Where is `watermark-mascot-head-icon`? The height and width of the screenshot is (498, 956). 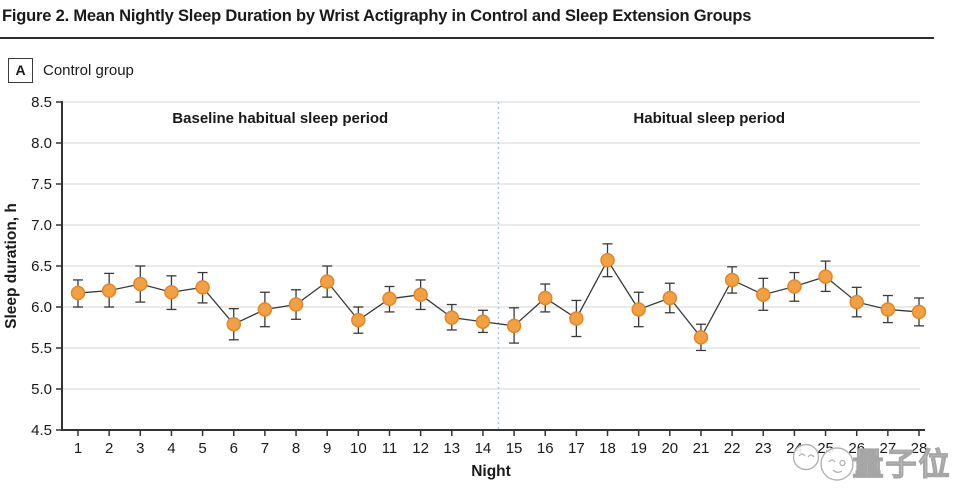
watermark-mascot-head-icon is located at coordinates (837, 464).